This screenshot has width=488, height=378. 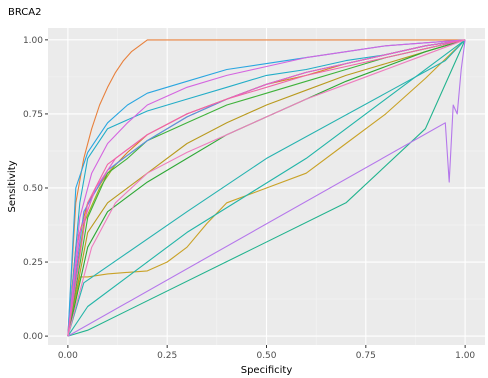 I want to click on y-axis: 0.00 0.25 0.50 0.75 1.00, so click(x=35, y=189).